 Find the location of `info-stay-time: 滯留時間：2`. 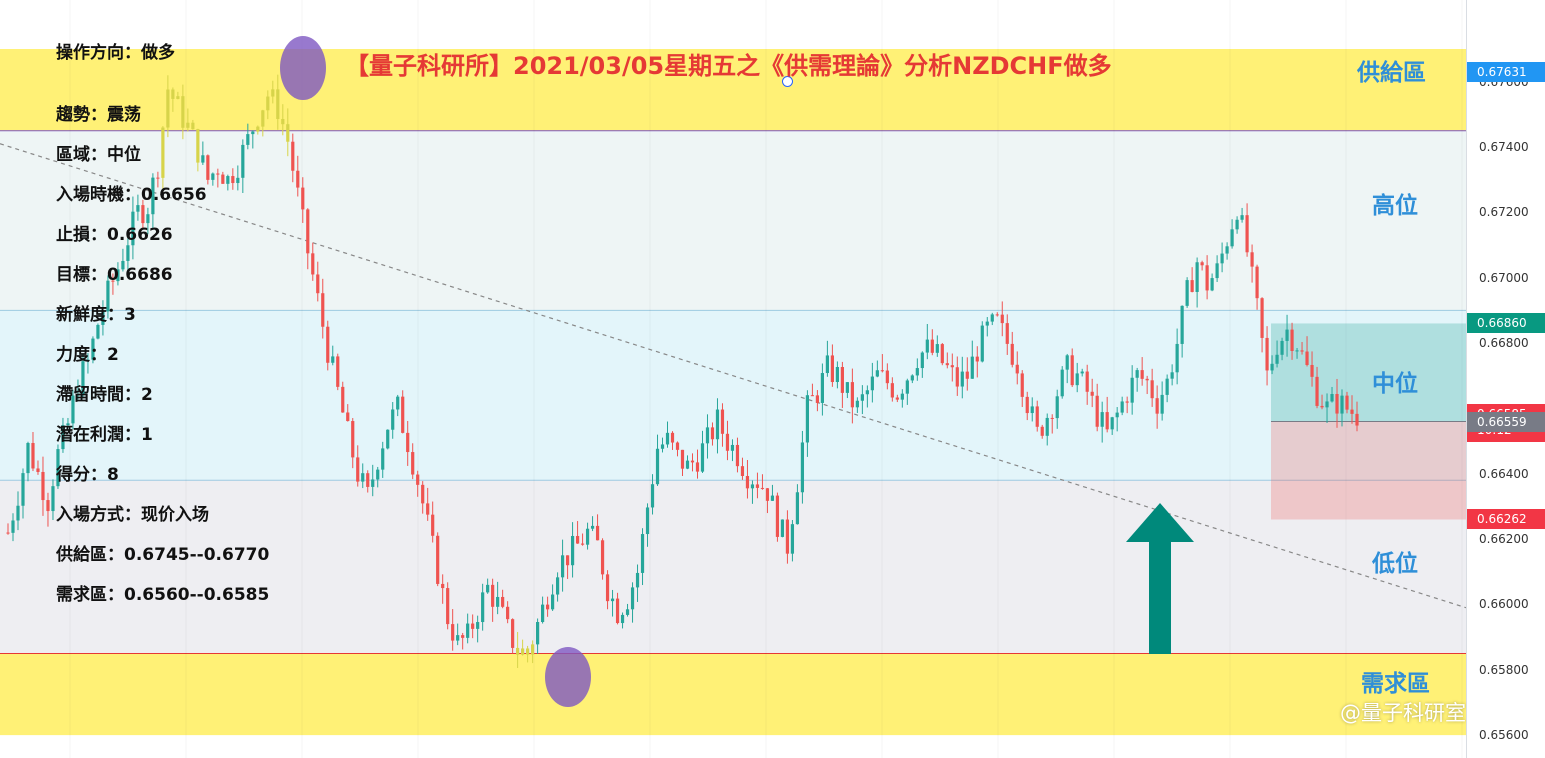

info-stay-time: 滯留時間：2 is located at coordinates (104, 395).